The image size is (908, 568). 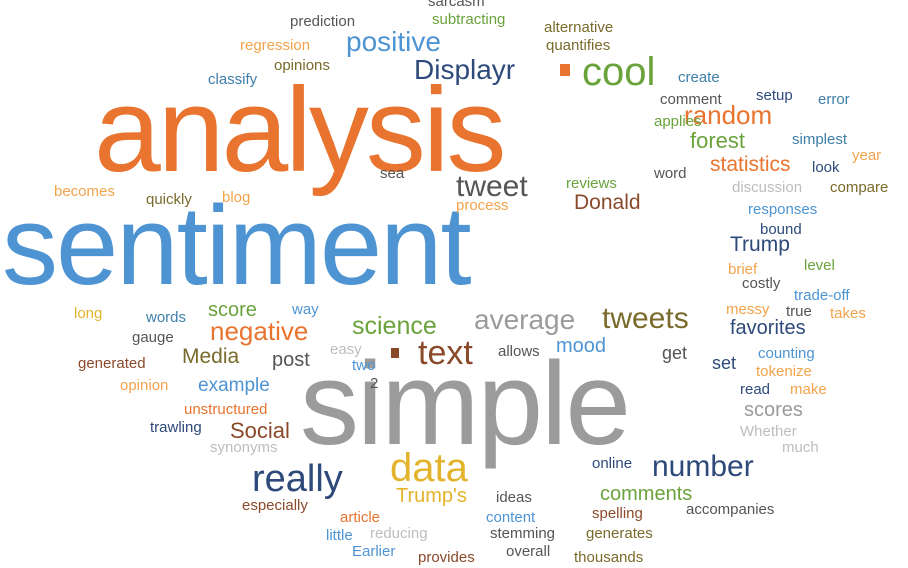 What do you see at coordinates (234, 385) in the screenshot?
I see `cloud-word: example` at bounding box center [234, 385].